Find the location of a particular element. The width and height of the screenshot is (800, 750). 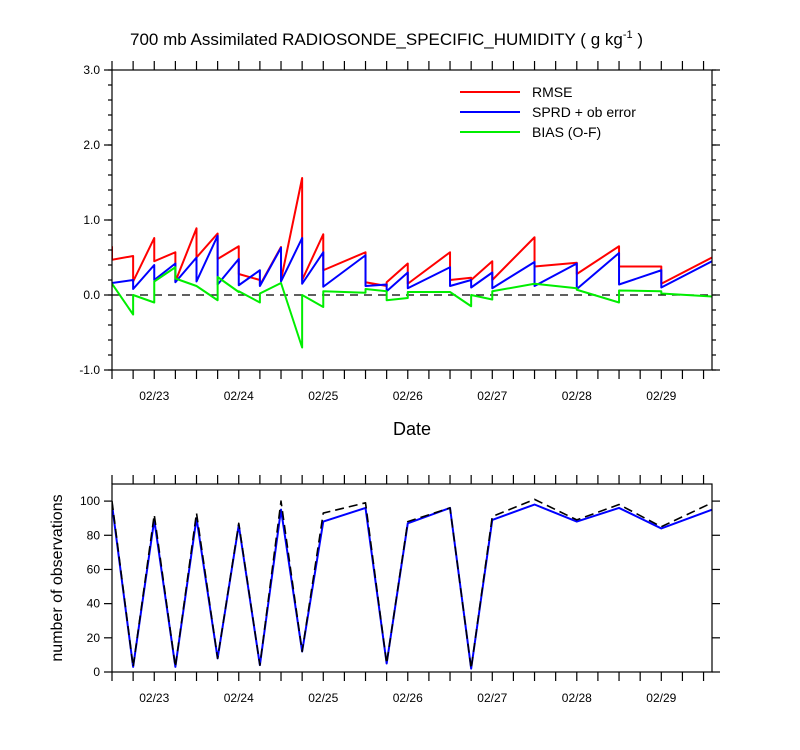

bottom-xtick-label: 02/28 is located at coordinates (577, 698).